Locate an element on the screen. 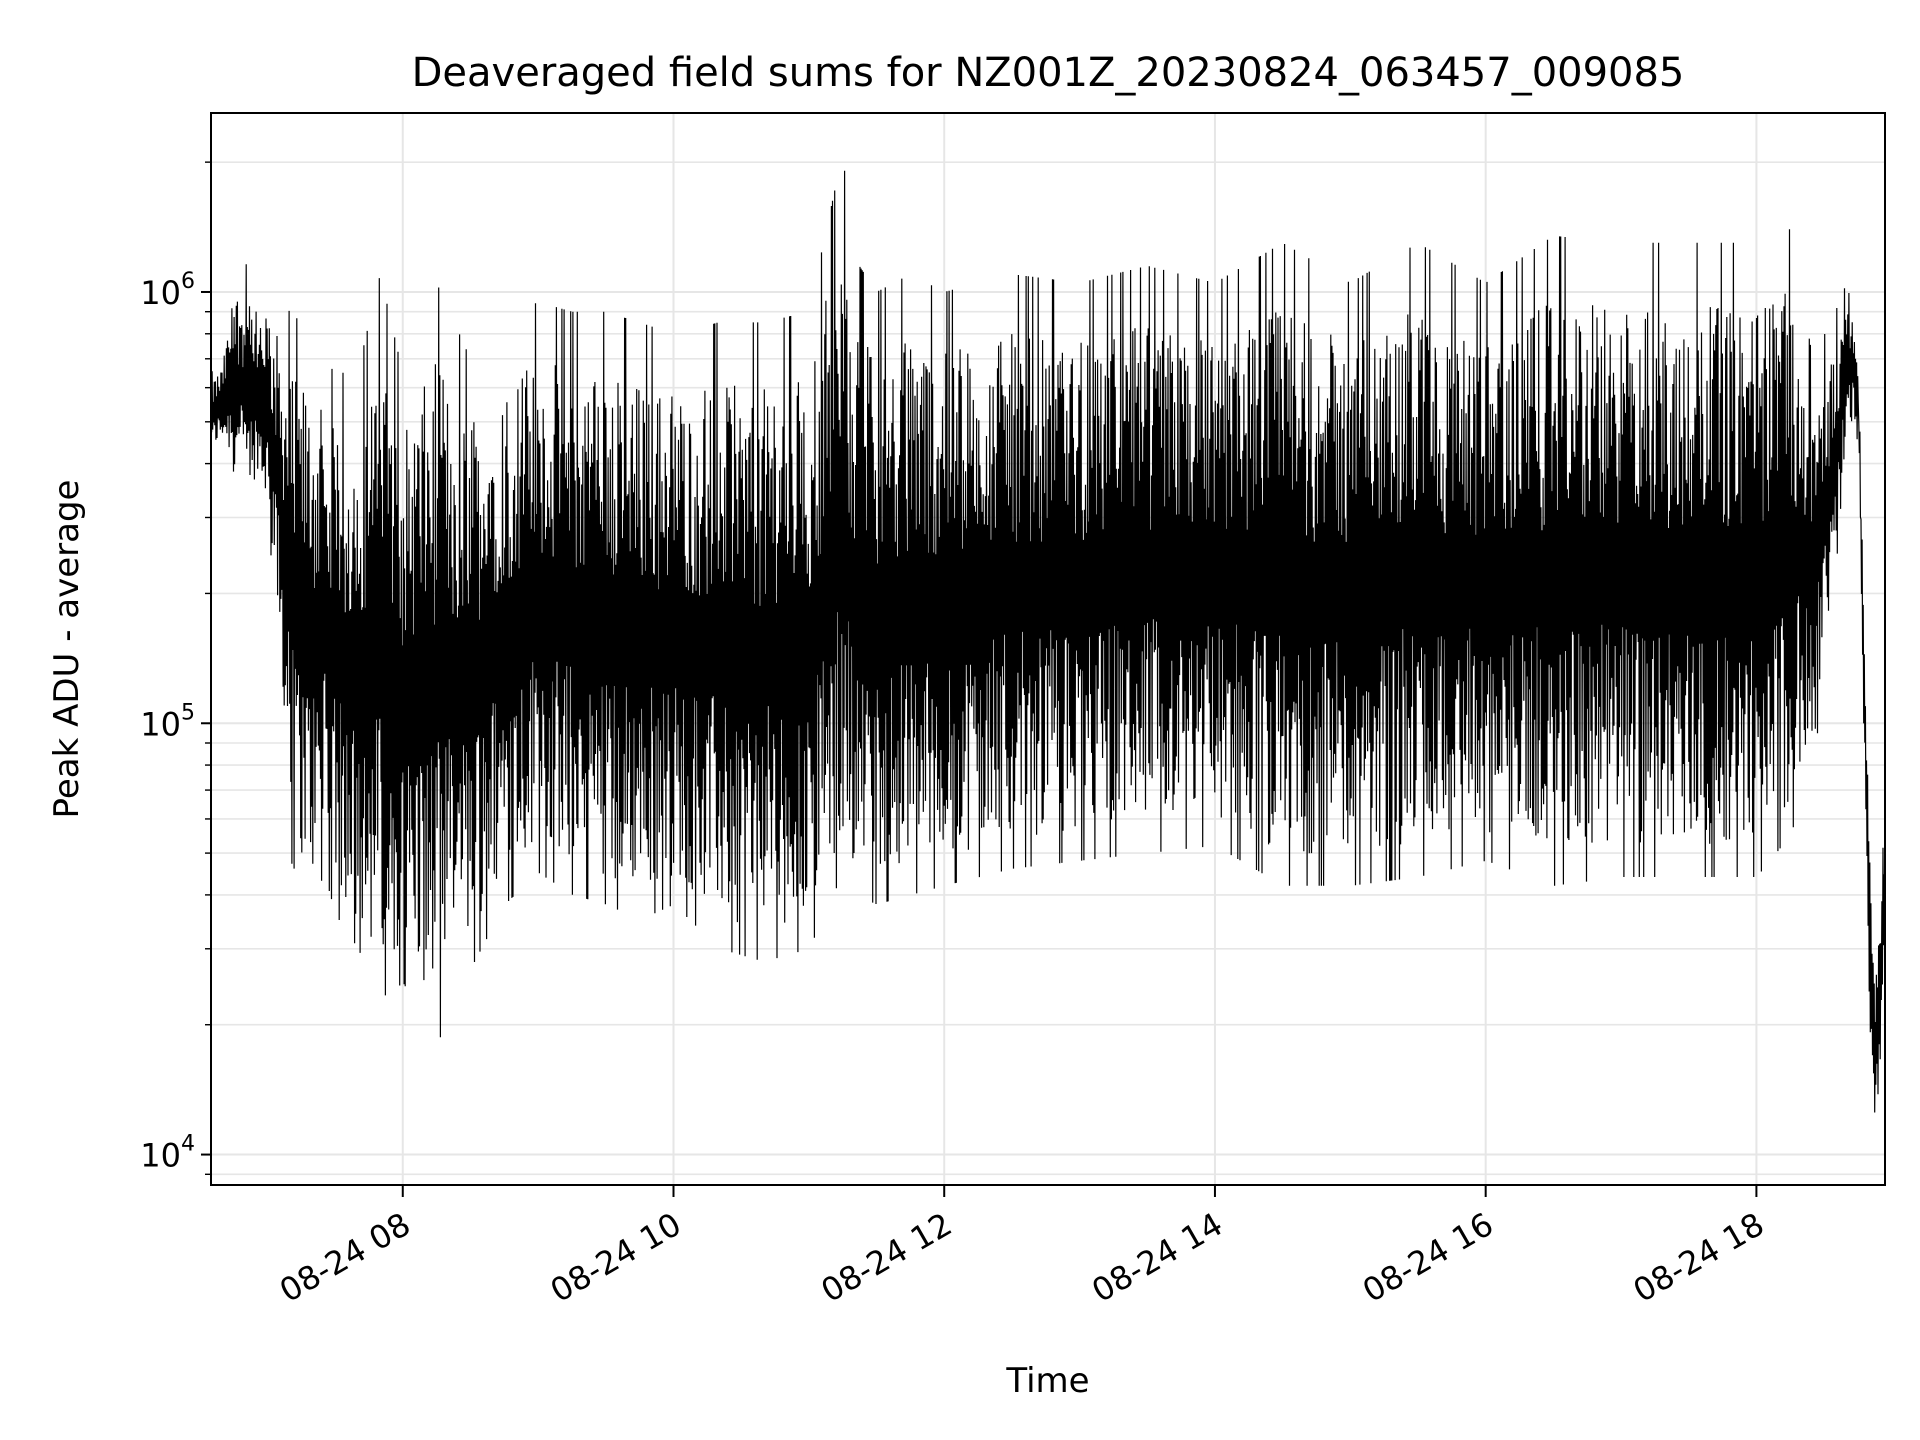 Image resolution: width=1920 pixels, height=1440 pixels. y-tick-label: 10⁴ is located at coordinates (167, 1153).